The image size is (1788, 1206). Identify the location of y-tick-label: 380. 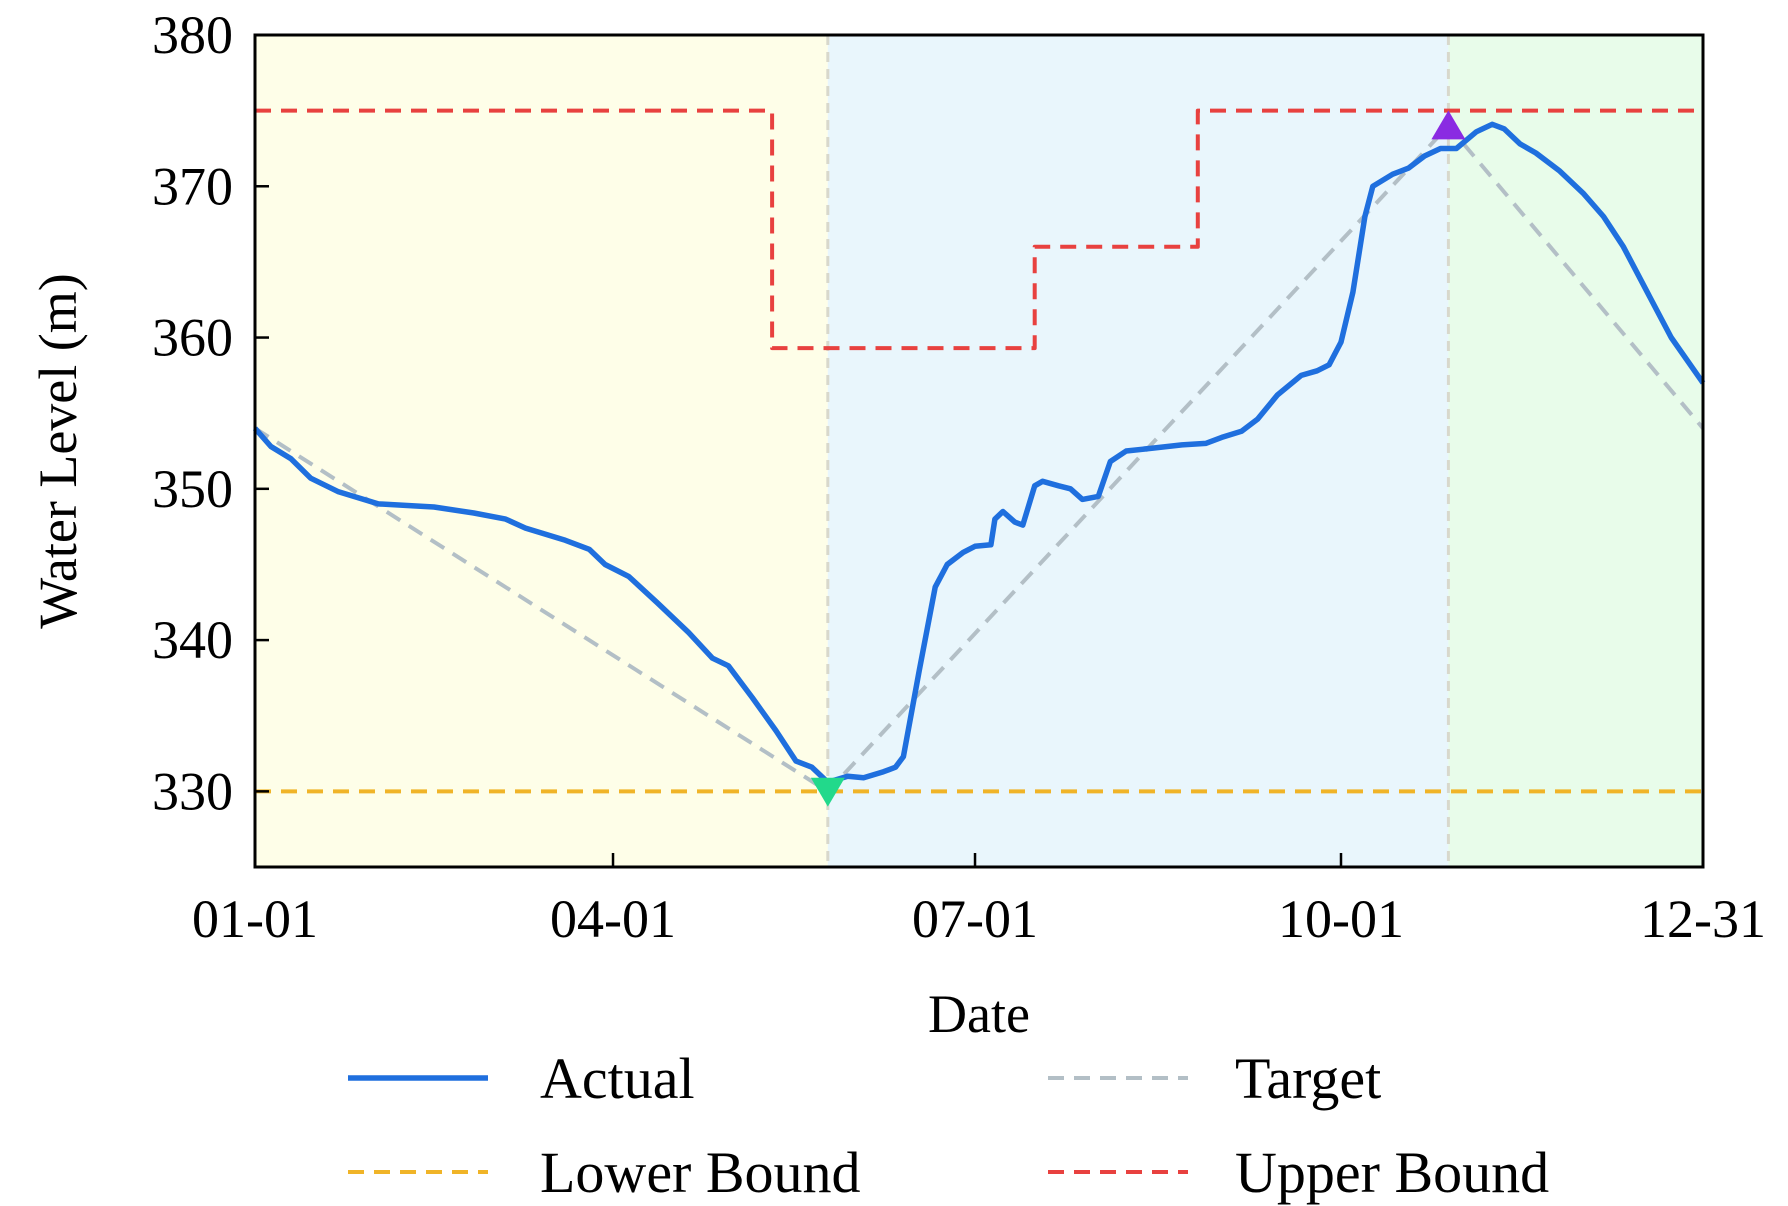
(192, 35).